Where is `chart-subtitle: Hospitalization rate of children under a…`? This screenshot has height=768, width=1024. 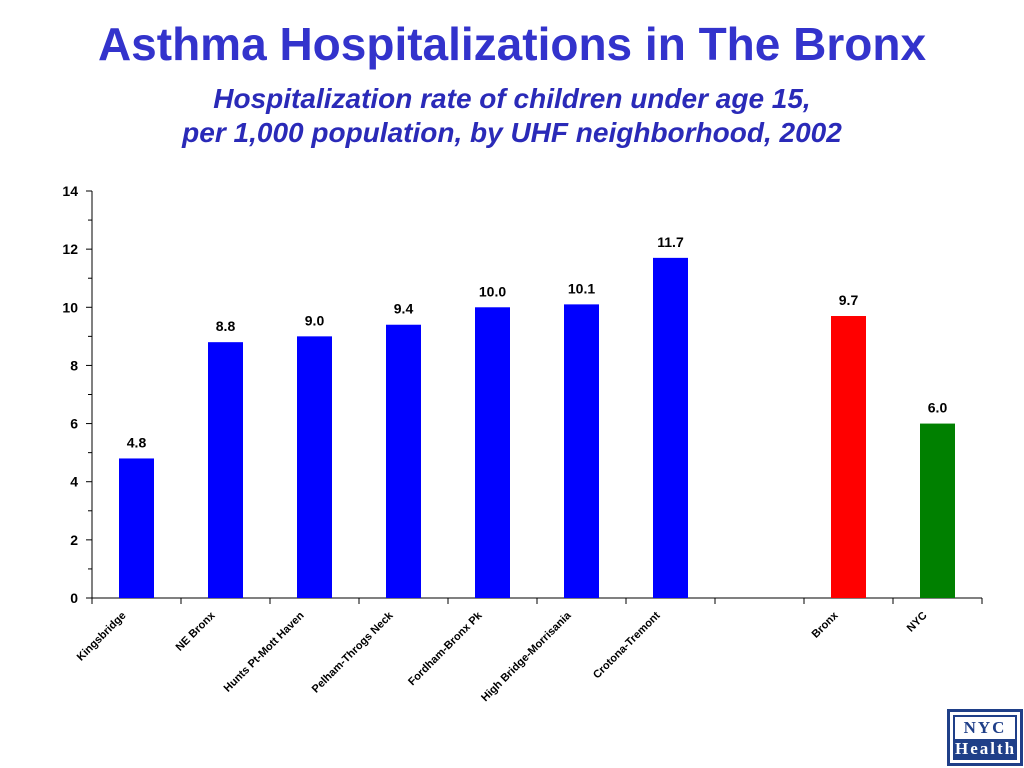 chart-subtitle: Hospitalization rate of children under a… is located at coordinates (512, 116).